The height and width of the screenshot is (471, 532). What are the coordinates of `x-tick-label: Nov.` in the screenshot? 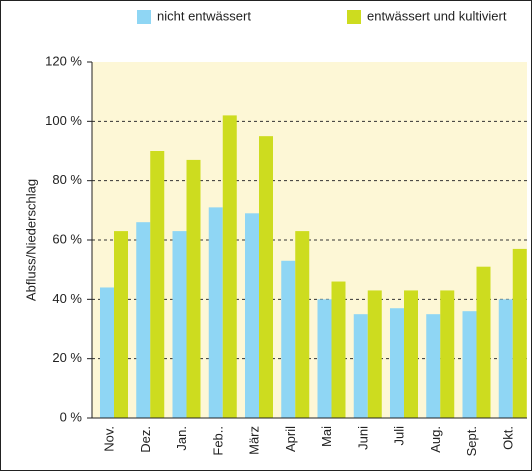 It's located at (109, 439).